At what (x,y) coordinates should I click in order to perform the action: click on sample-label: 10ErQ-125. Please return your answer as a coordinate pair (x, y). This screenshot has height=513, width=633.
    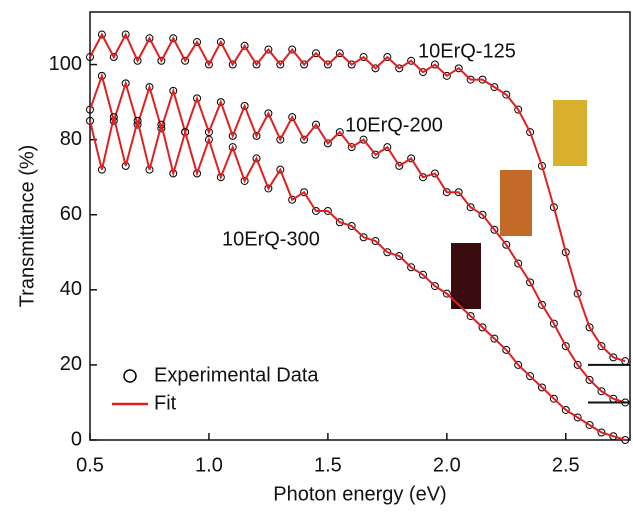
    Looking at the image, I should click on (467, 51).